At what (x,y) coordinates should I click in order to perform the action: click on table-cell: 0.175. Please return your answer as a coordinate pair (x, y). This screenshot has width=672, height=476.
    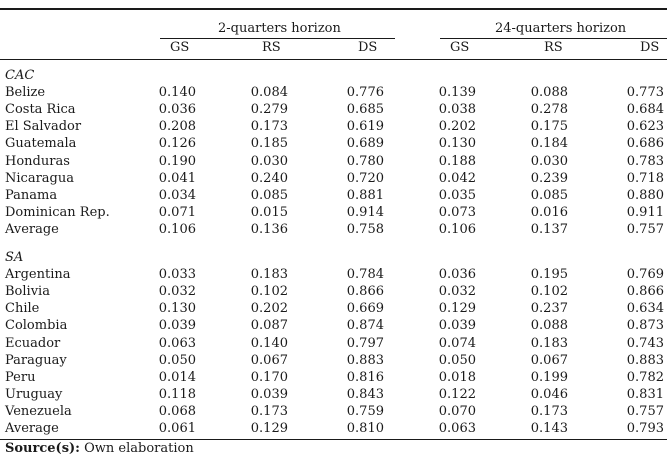
    Looking at the image, I should click on (549, 127).